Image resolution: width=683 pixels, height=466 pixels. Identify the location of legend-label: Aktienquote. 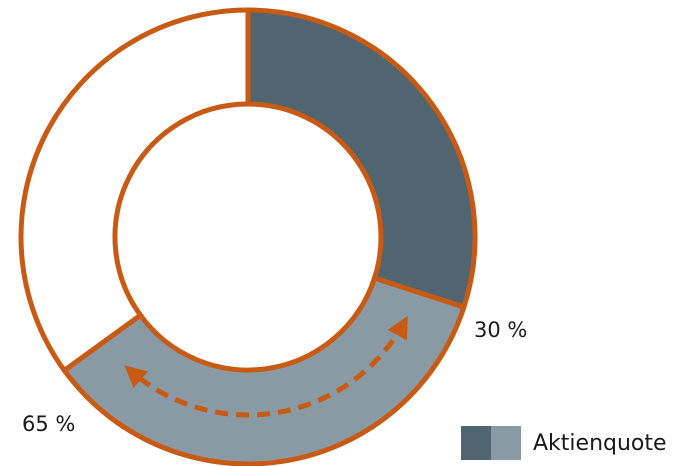
(600, 443).